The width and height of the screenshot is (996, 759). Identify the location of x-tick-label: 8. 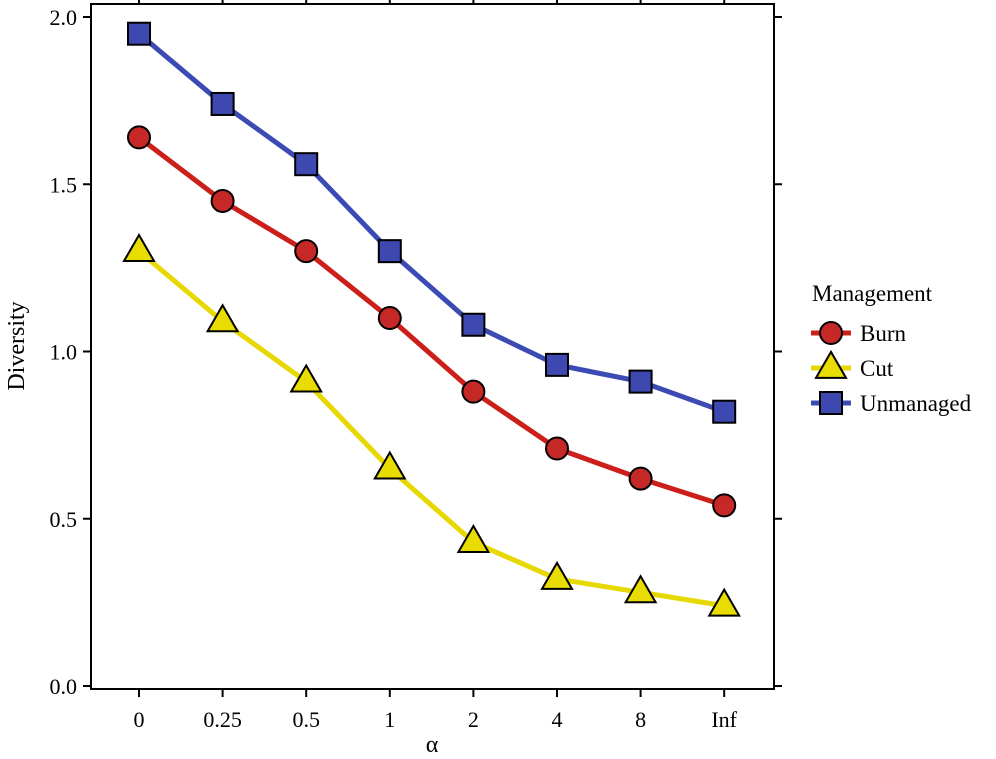
(640, 719).